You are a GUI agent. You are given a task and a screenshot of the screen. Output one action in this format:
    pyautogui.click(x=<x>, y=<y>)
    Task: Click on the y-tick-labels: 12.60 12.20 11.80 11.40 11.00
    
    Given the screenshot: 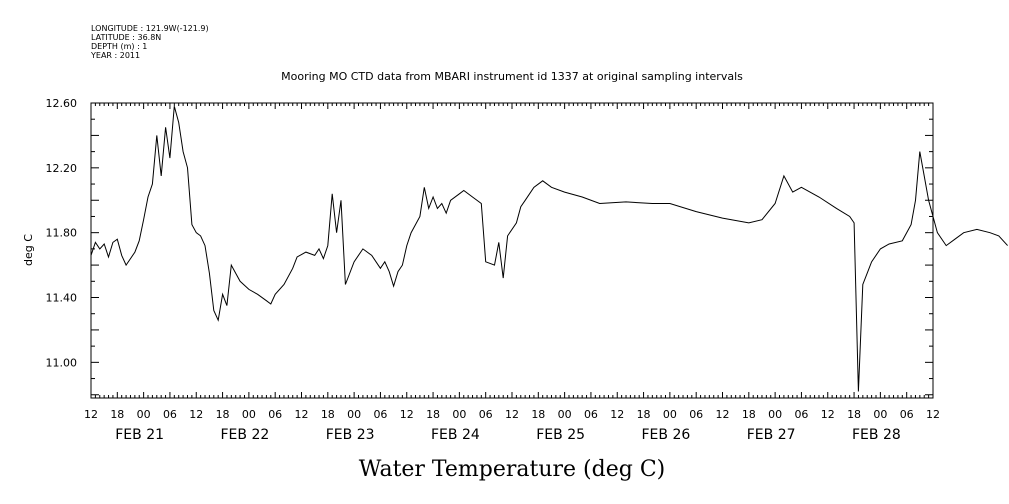 What is the action you would take?
    pyautogui.click(x=62, y=233)
    